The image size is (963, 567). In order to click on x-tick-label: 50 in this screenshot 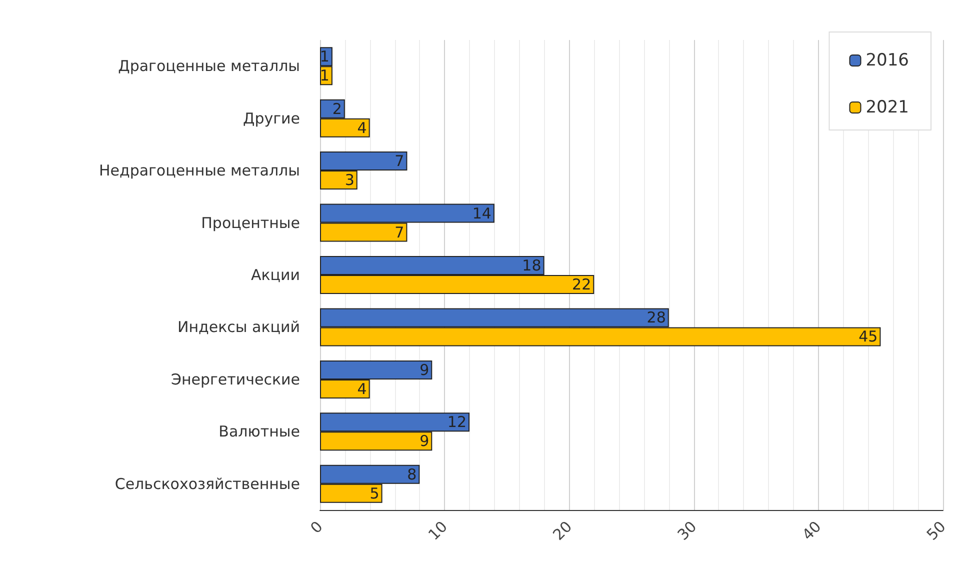, I will do `click(936, 531)`.